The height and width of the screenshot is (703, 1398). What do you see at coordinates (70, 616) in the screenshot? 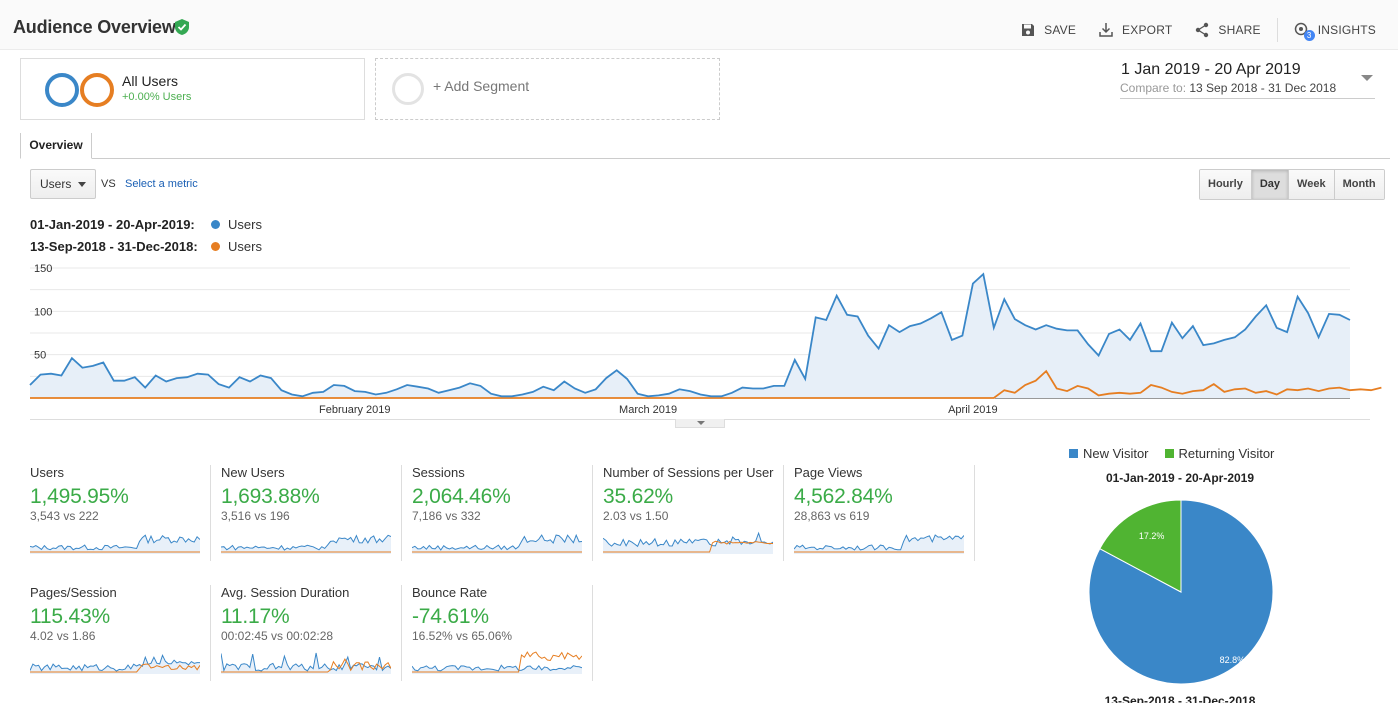
I see `scorecard-change: 115.43%` at bounding box center [70, 616].